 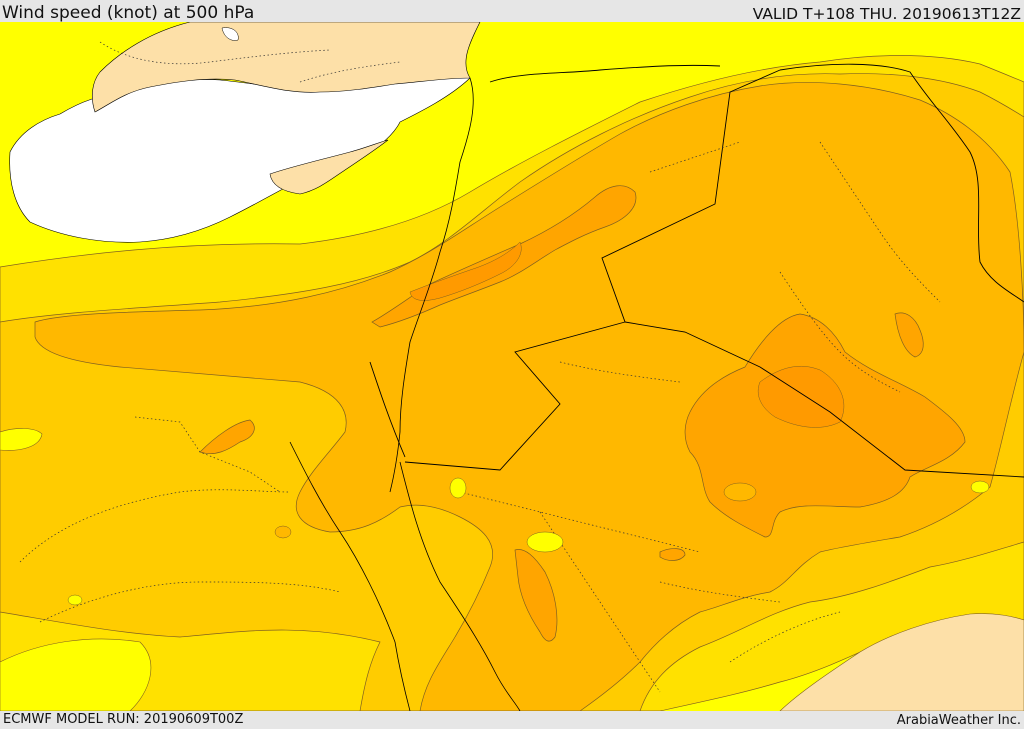 I want to click on band-6-core-levant, so click(x=465, y=271).